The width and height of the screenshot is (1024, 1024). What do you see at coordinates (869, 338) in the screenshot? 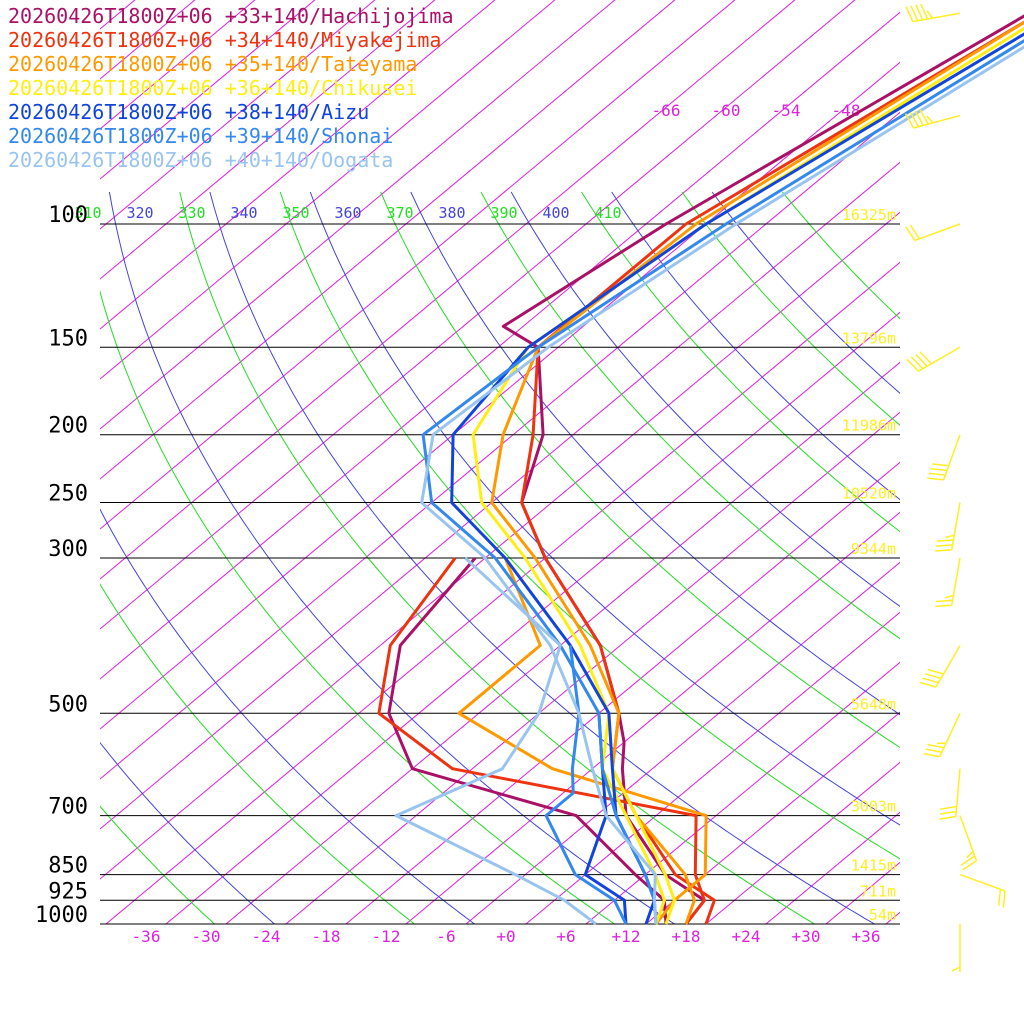
I see `height-label: 13796m` at bounding box center [869, 338].